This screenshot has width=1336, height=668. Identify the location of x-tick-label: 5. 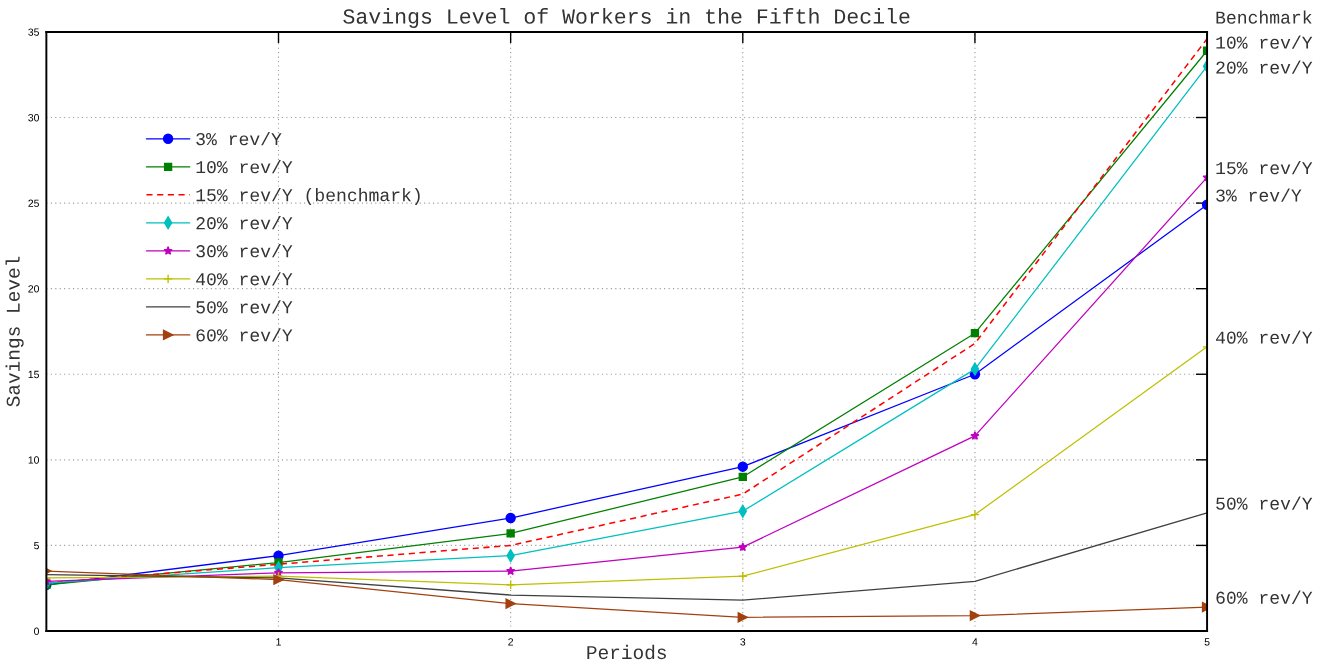
(1207, 642).